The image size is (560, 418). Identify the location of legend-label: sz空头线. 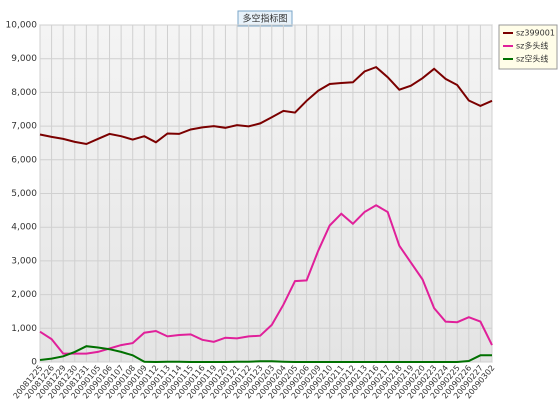
(532, 59).